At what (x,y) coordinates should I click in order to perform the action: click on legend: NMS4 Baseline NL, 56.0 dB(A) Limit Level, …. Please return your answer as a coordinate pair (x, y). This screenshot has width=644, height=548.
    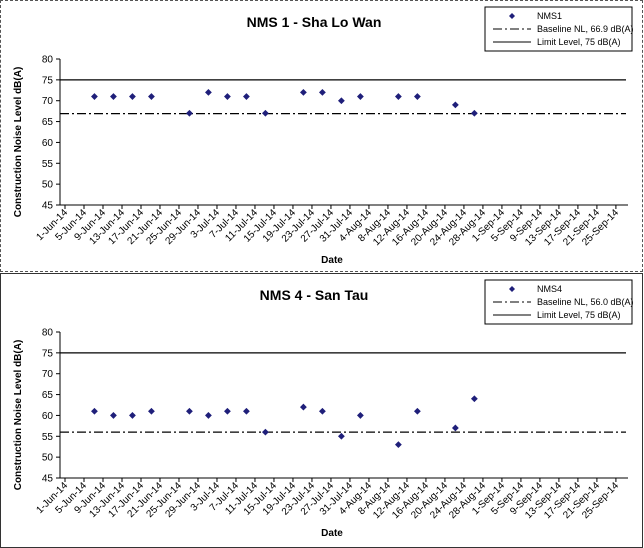
    Looking at the image, I should click on (559, 302).